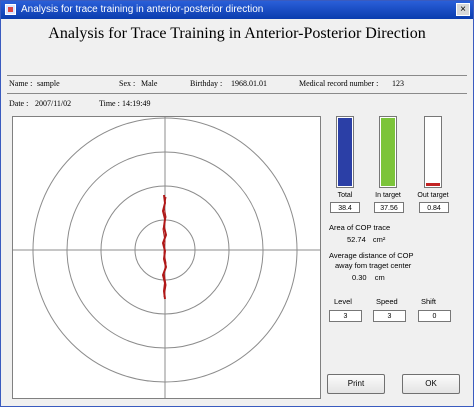 The image size is (474, 407). What do you see at coordinates (359, 277) in the screenshot?
I see `distance-value: 0.30` at bounding box center [359, 277].